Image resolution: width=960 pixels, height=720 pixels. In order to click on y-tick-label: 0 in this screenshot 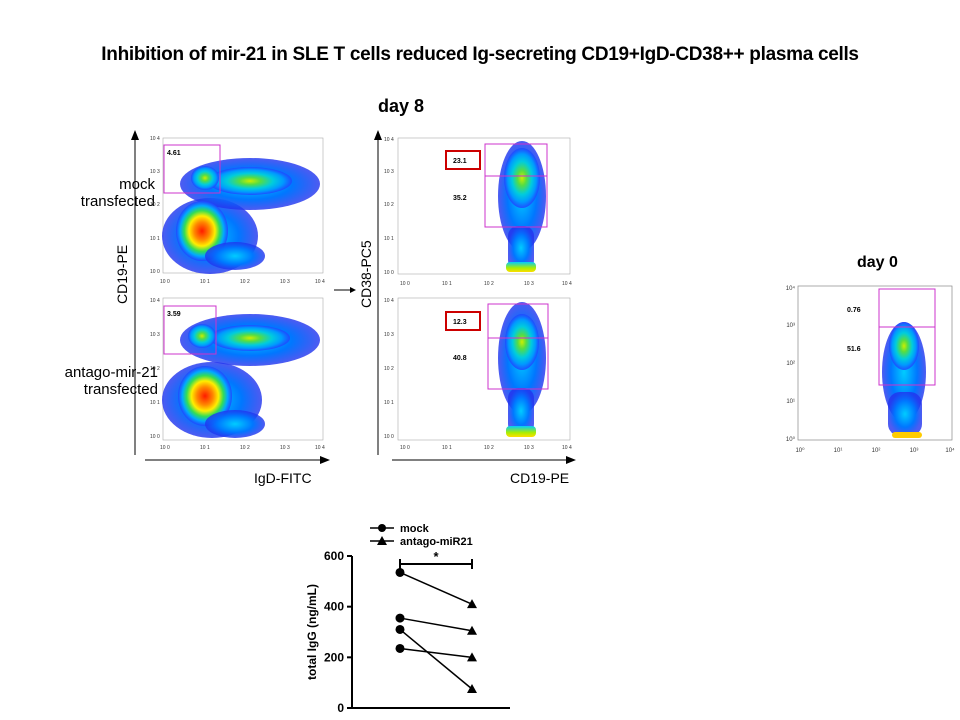, I will do `click(340, 708)`.